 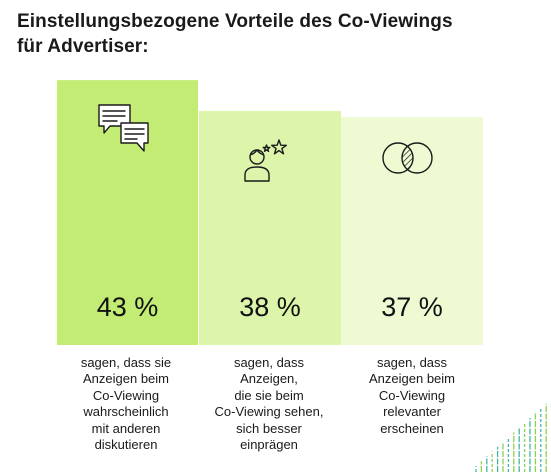 What do you see at coordinates (128, 307) in the screenshot?
I see `value-label-1: 43 %` at bounding box center [128, 307].